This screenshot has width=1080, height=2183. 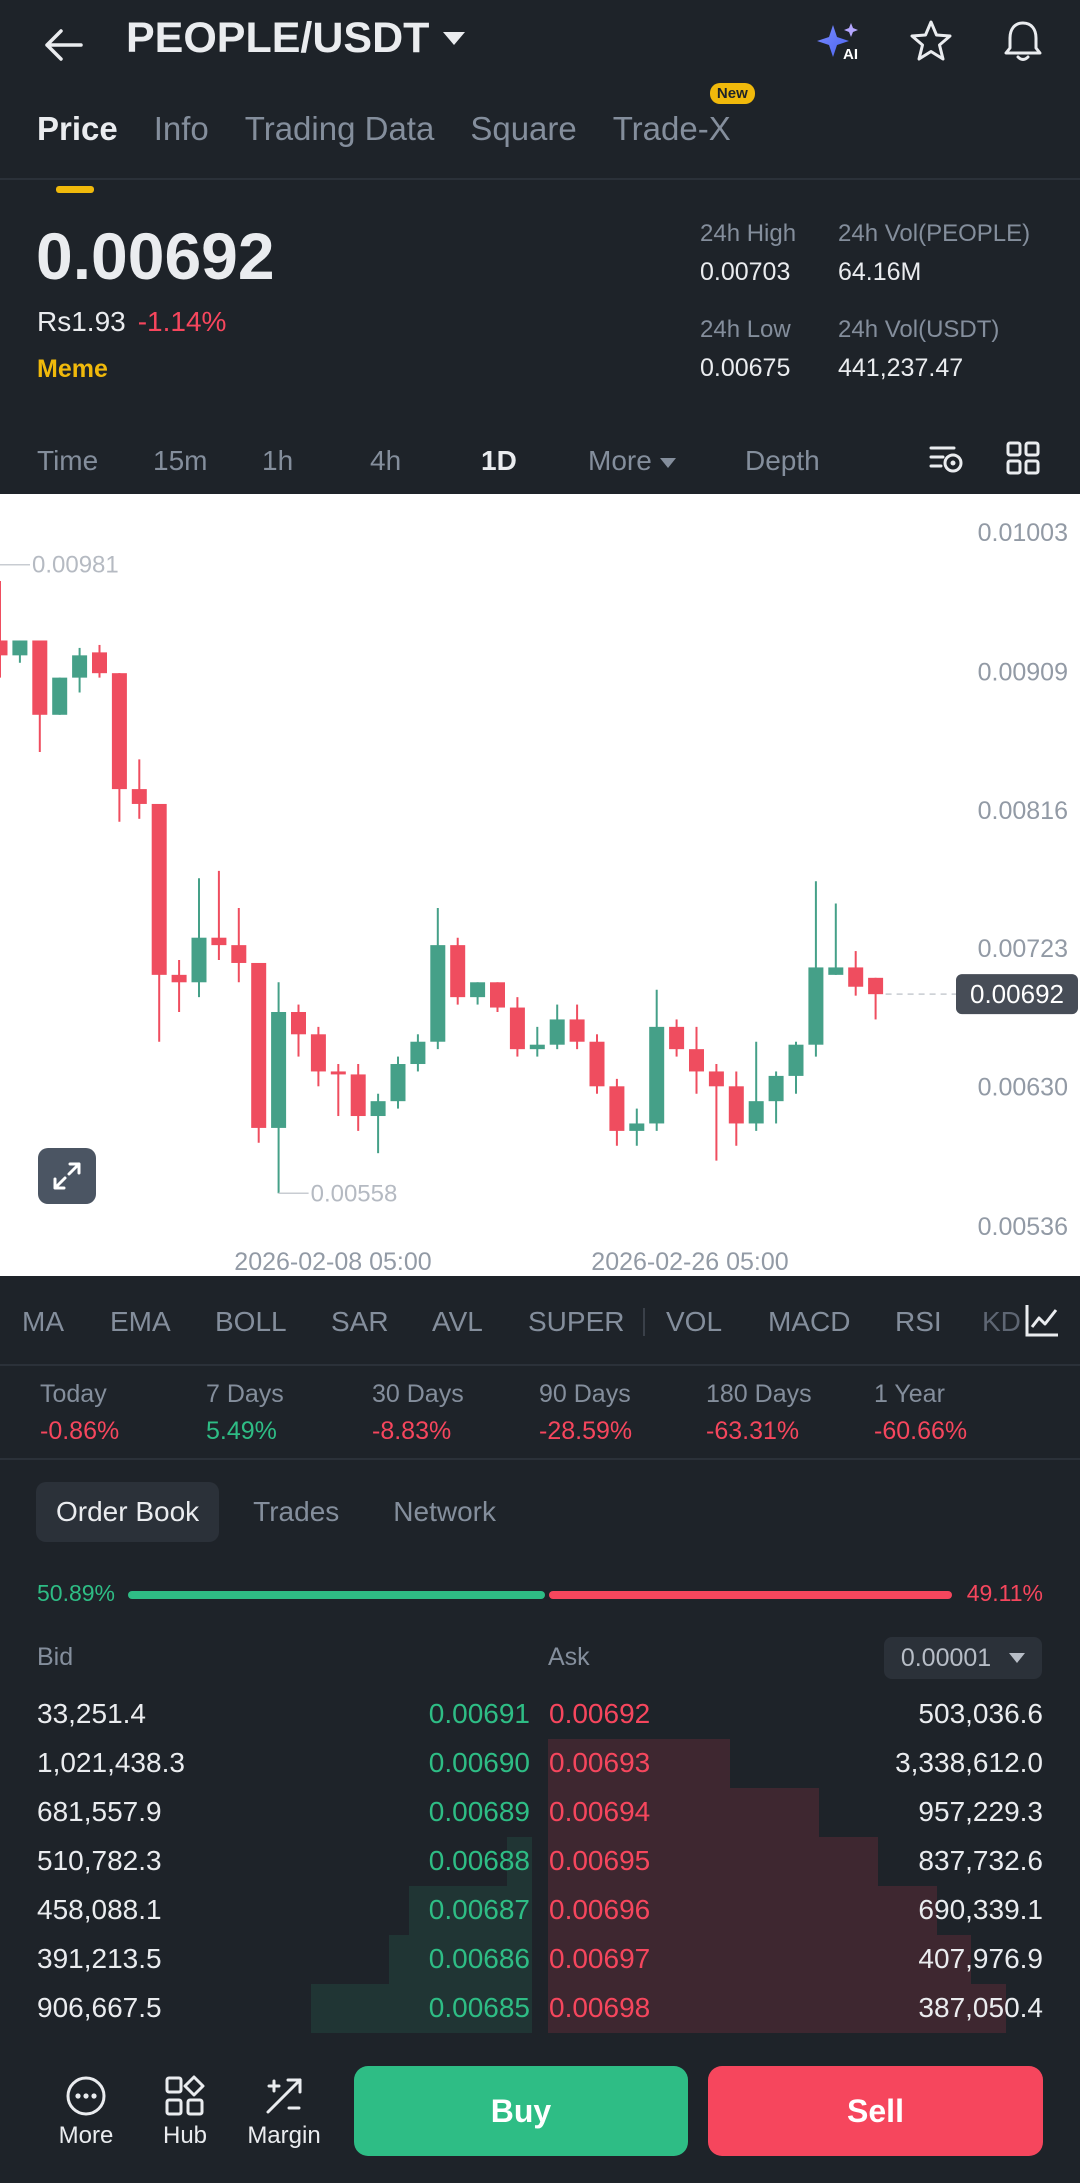 What do you see at coordinates (296, 38) in the screenshot?
I see `pair-selector: PEOPLE/USDT` at bounding box center [296, 38].